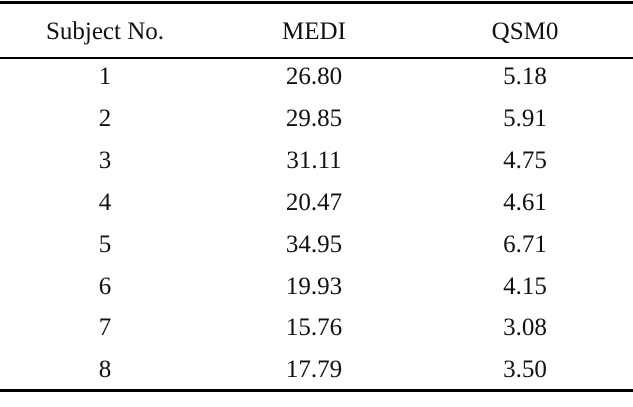 The height and width of the screenshot is (407, 633). I want to click on header-rule, so click(316, 58).